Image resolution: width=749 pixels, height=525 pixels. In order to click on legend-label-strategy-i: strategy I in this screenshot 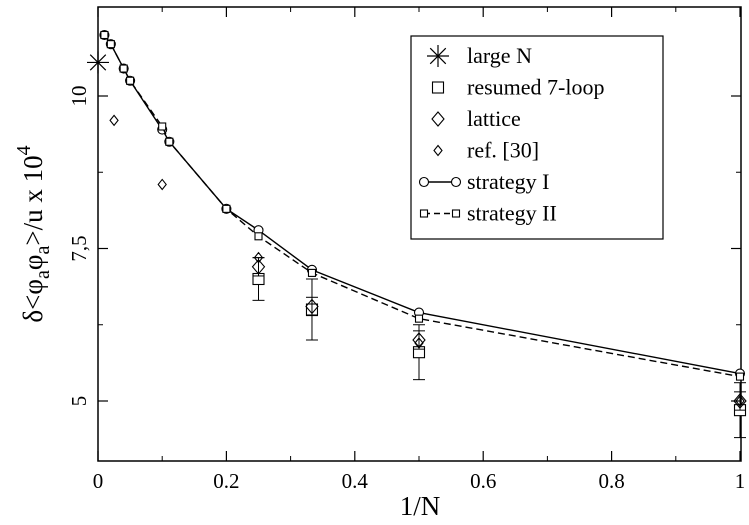, I will do `click(508, 181)`.